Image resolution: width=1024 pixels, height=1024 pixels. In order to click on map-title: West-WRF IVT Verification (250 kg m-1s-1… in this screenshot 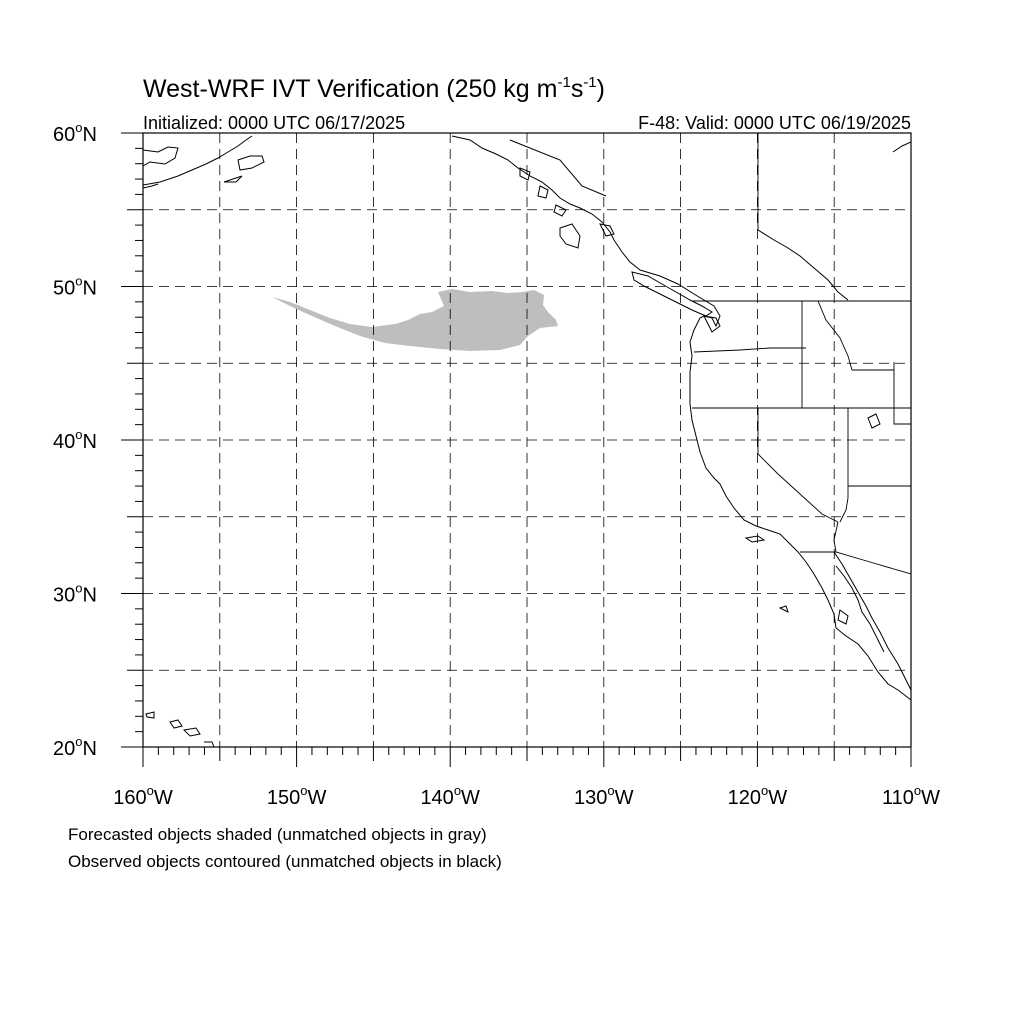, I will do `click(374, 88)`.